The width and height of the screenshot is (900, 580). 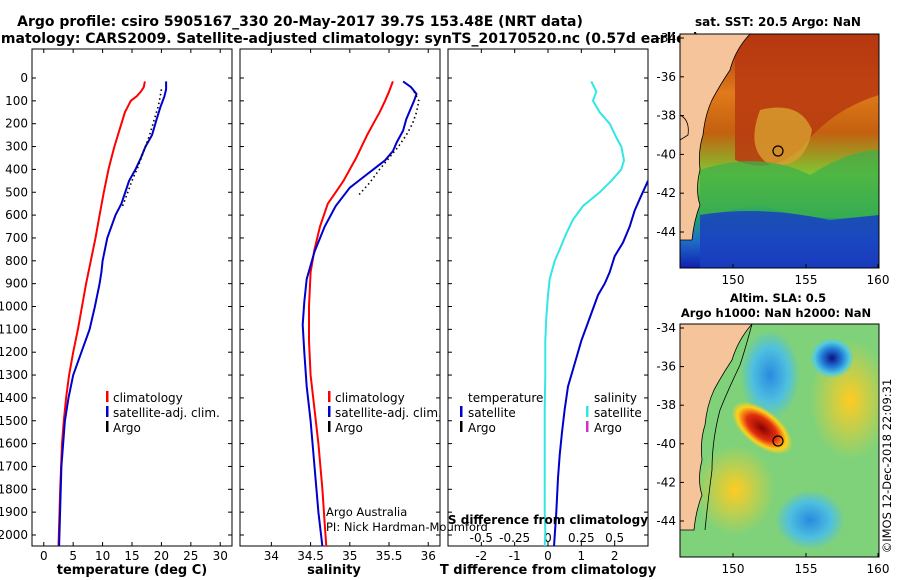 I want to click on sst-green-band, so click(x=789, y=185).